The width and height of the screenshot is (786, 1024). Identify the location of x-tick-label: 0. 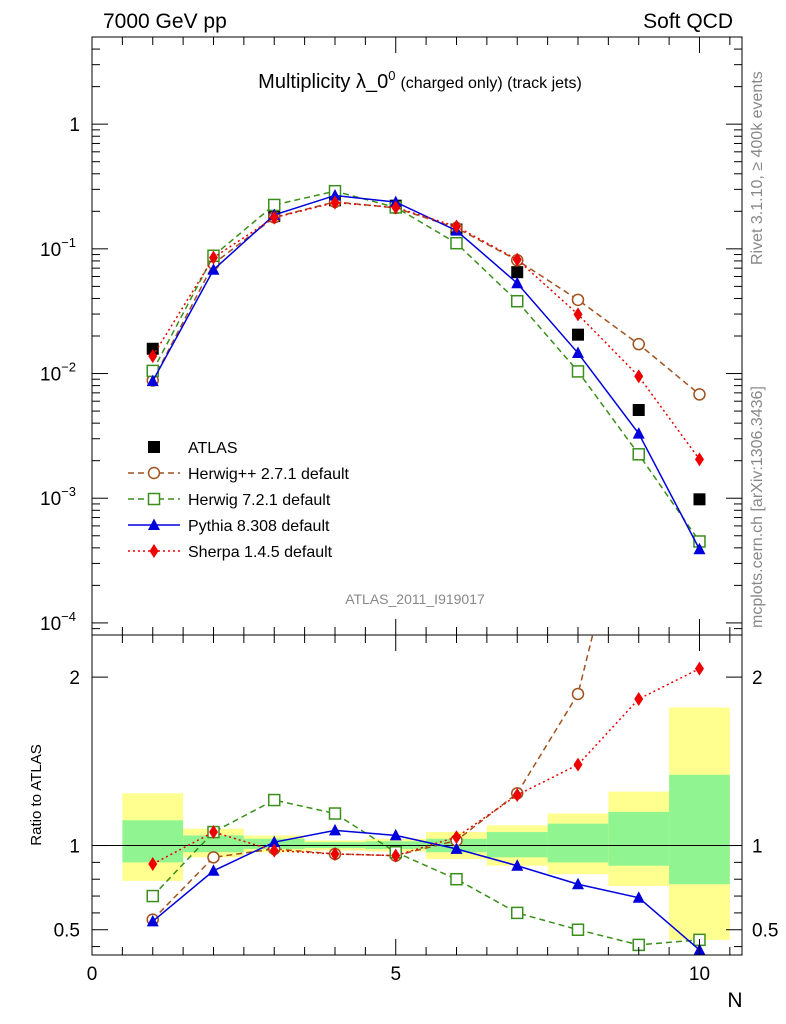
(92, 974).